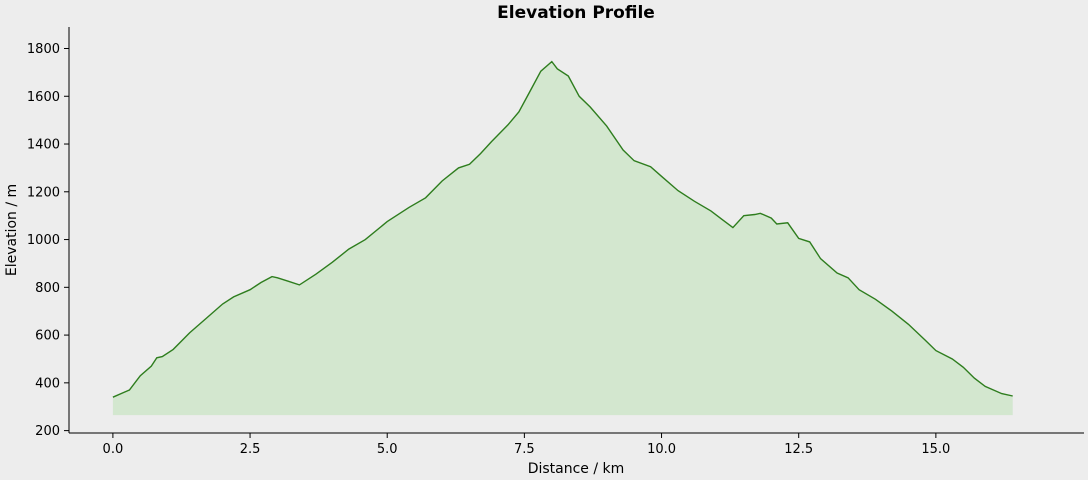 The width and height of the screenshot is (1088, 480). Describe the element at coordinates (47, 383) in the screenshot. I see `y-tick-label: 400` at that location.